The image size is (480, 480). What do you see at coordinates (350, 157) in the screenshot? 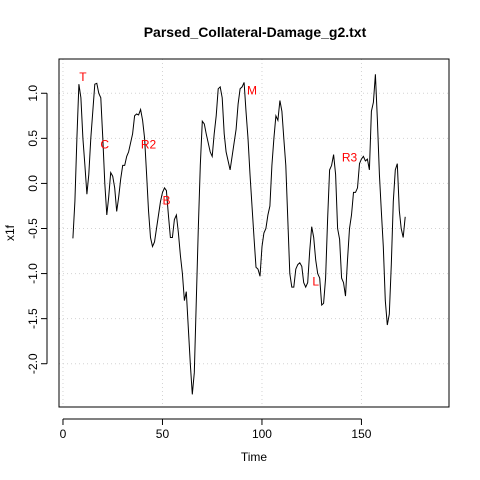
I see `annotation-R3: R3` at bounding box center [350, 157].